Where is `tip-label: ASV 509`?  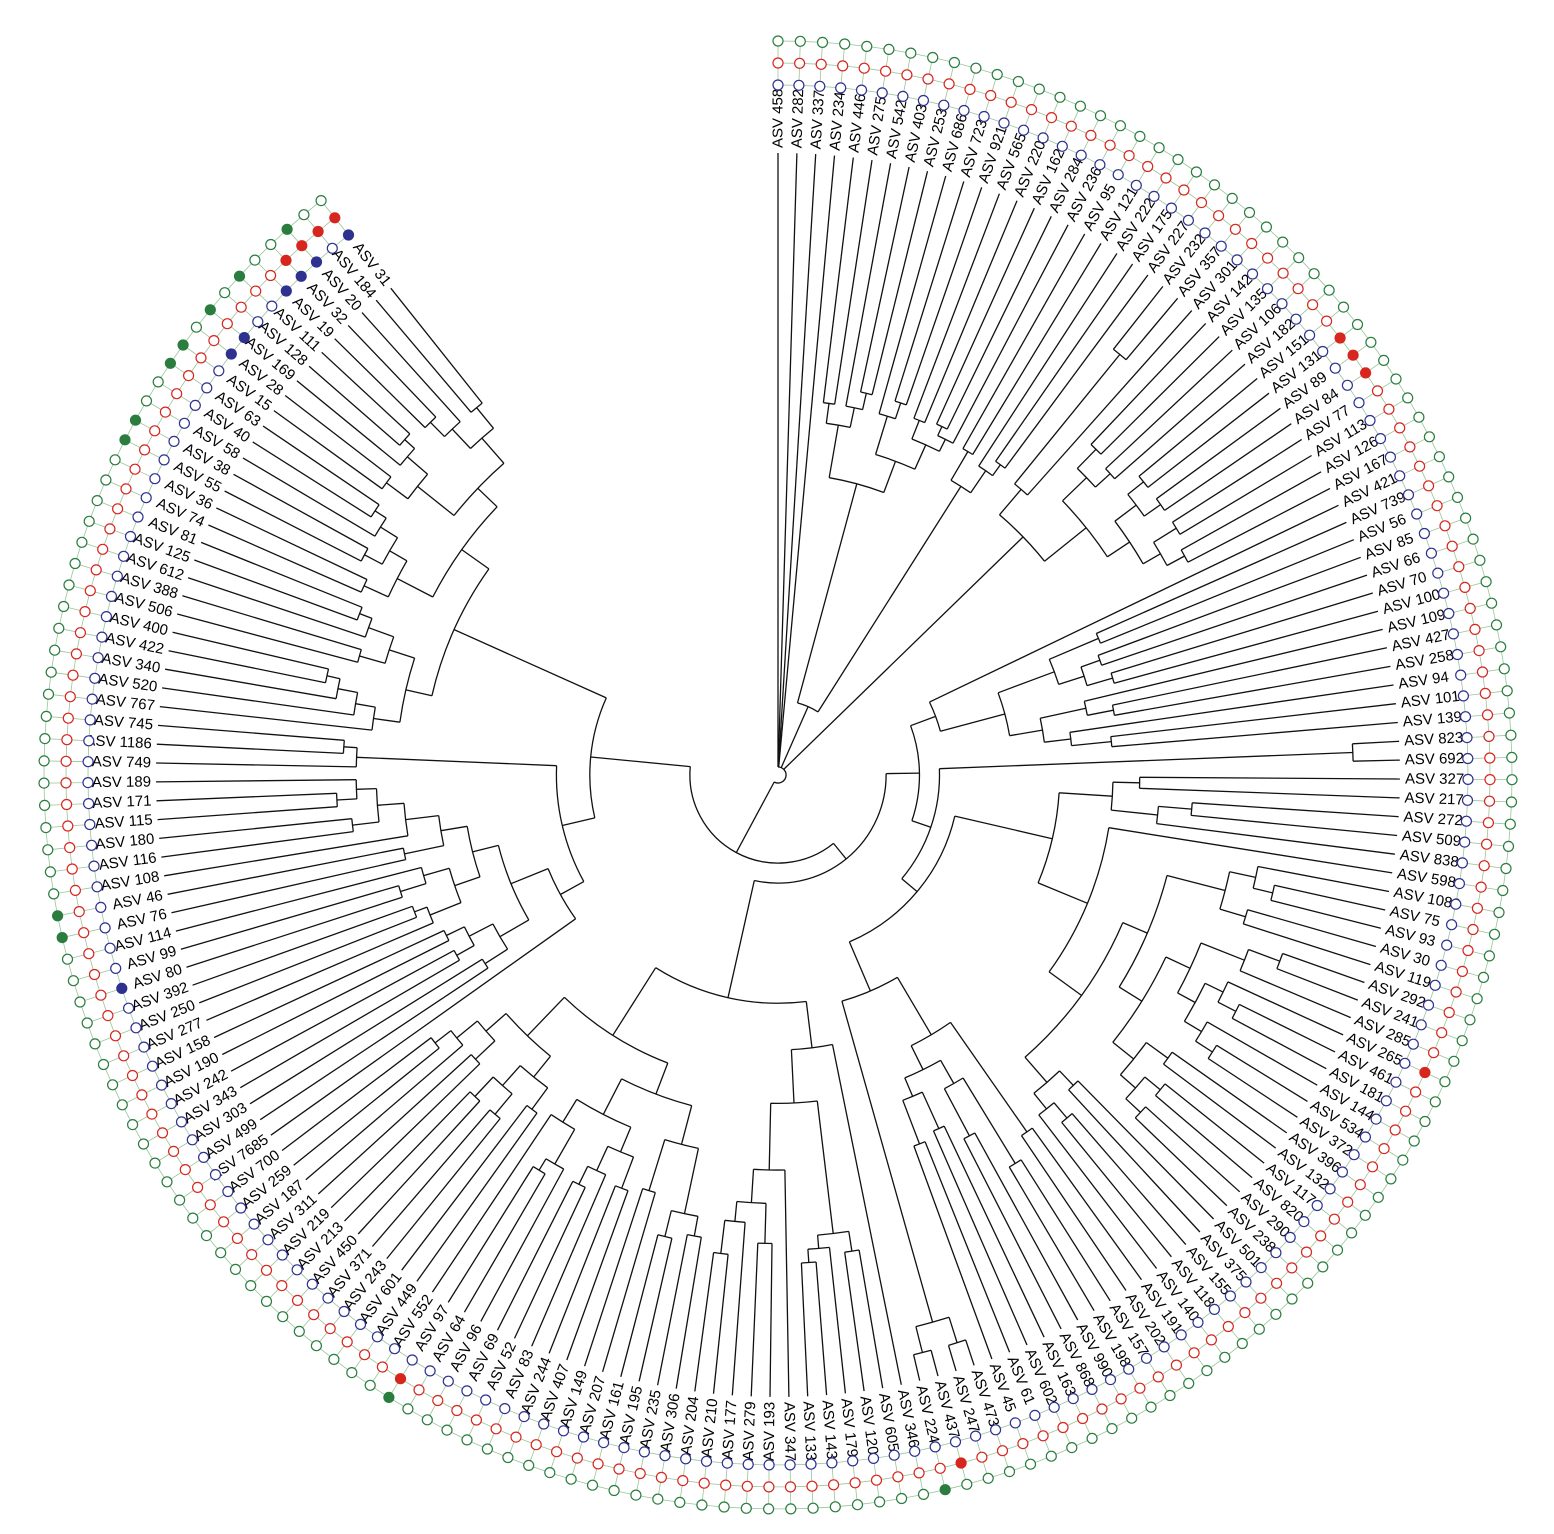
tip-label: ASV 509 is located at coordinates (1431, 839).